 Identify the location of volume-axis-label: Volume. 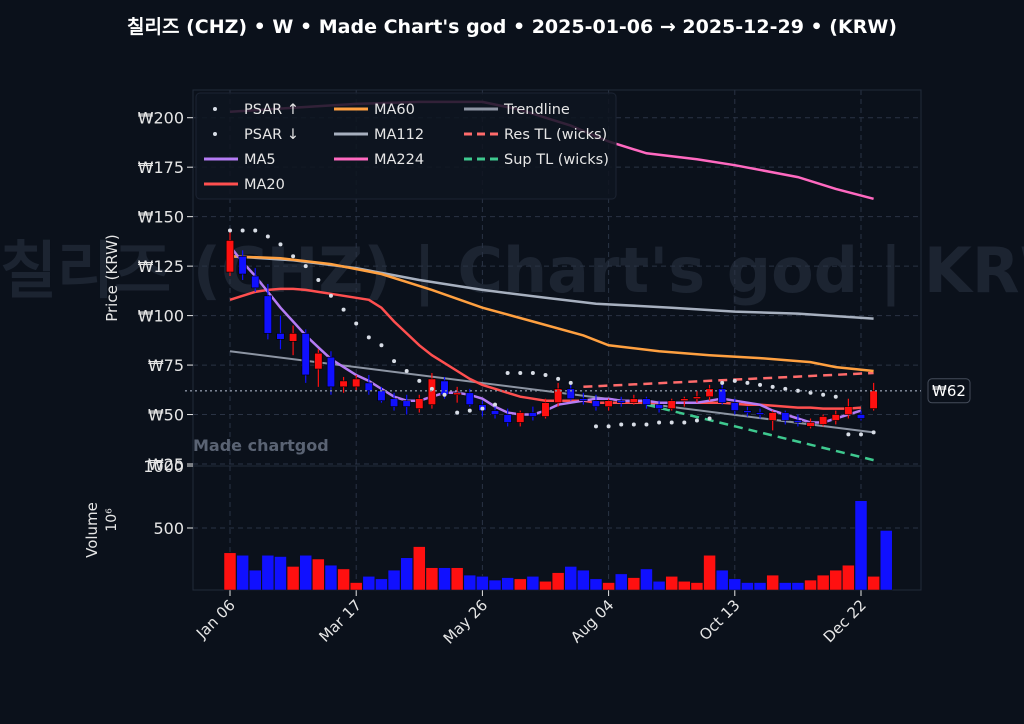
(92, 530).